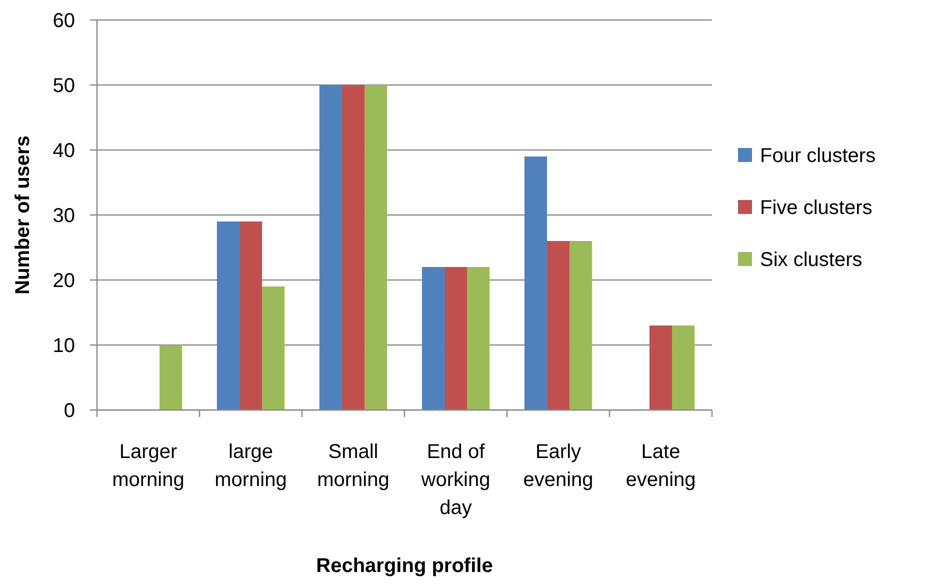  Describe the element at coordinates (811, 260) in the screenshot. I see `legend-label: Six clusters` at that location.